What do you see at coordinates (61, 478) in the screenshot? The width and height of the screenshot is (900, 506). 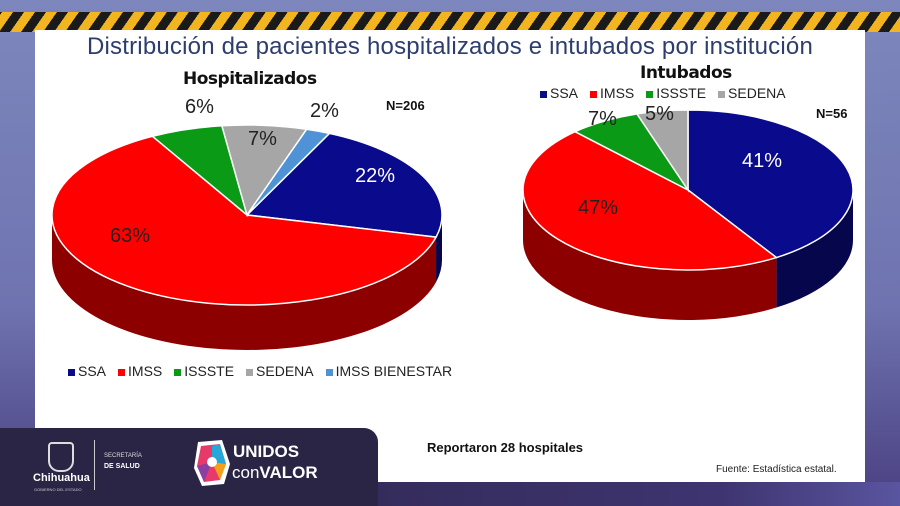 I see `state-name: Chihuahua` at bounding box center [61, 478].